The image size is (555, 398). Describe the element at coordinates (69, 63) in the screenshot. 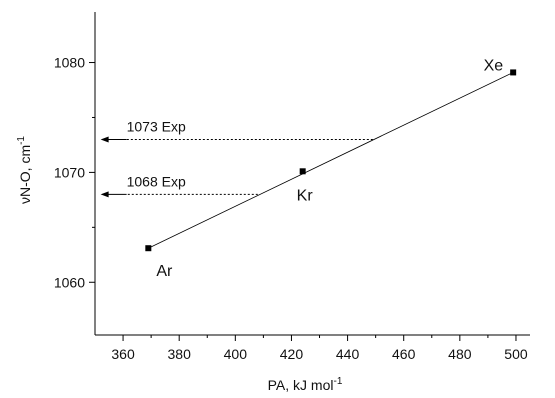

I see `y-tick-label: 1080` at that location.